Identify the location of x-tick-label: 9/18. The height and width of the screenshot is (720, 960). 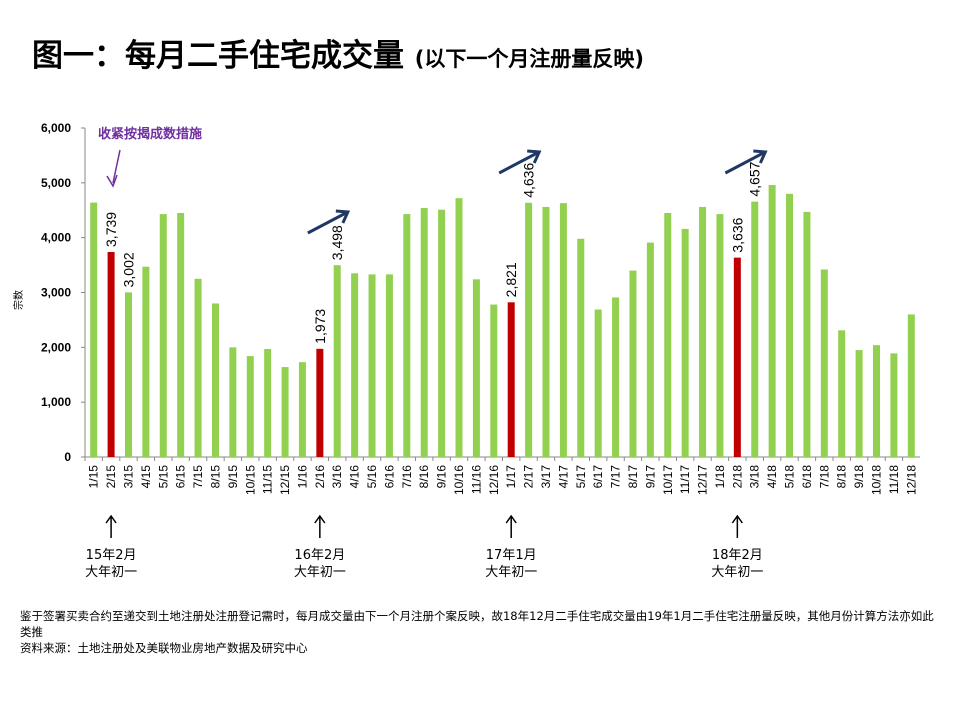
(859, 477).